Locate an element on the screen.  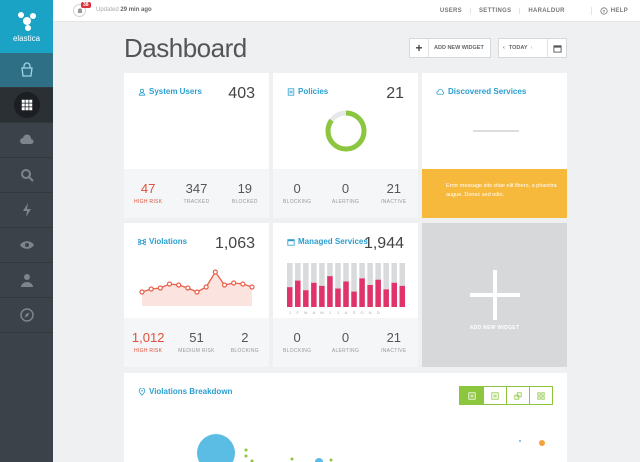
search-icon is located at coordinates (27, 175).